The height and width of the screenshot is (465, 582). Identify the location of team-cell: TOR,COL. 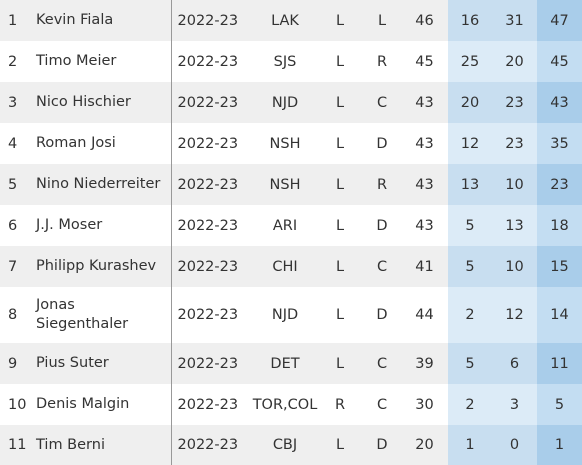
(285, 404).